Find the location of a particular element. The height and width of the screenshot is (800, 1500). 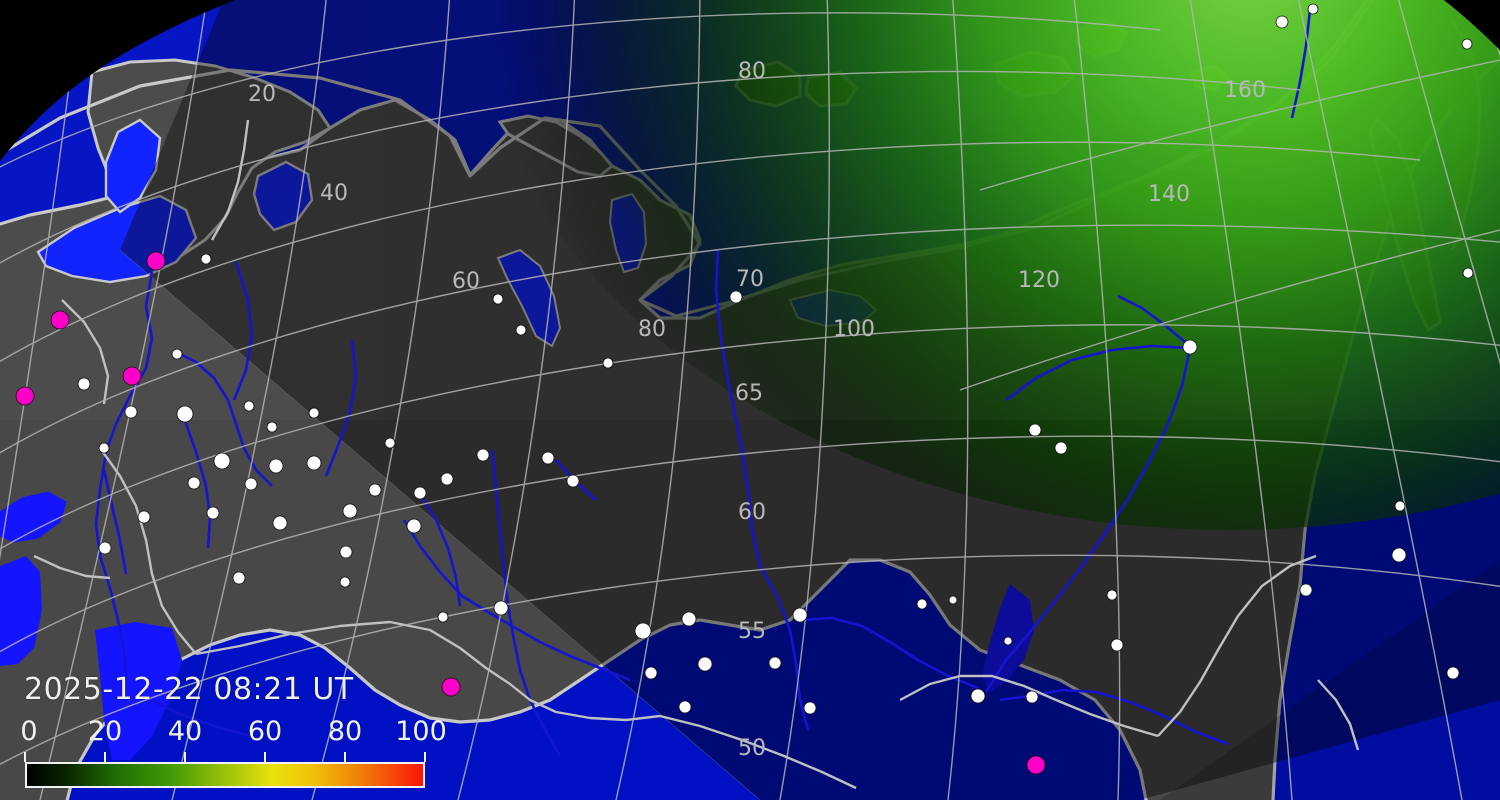

river-kama is located at coordinates (224, 418).